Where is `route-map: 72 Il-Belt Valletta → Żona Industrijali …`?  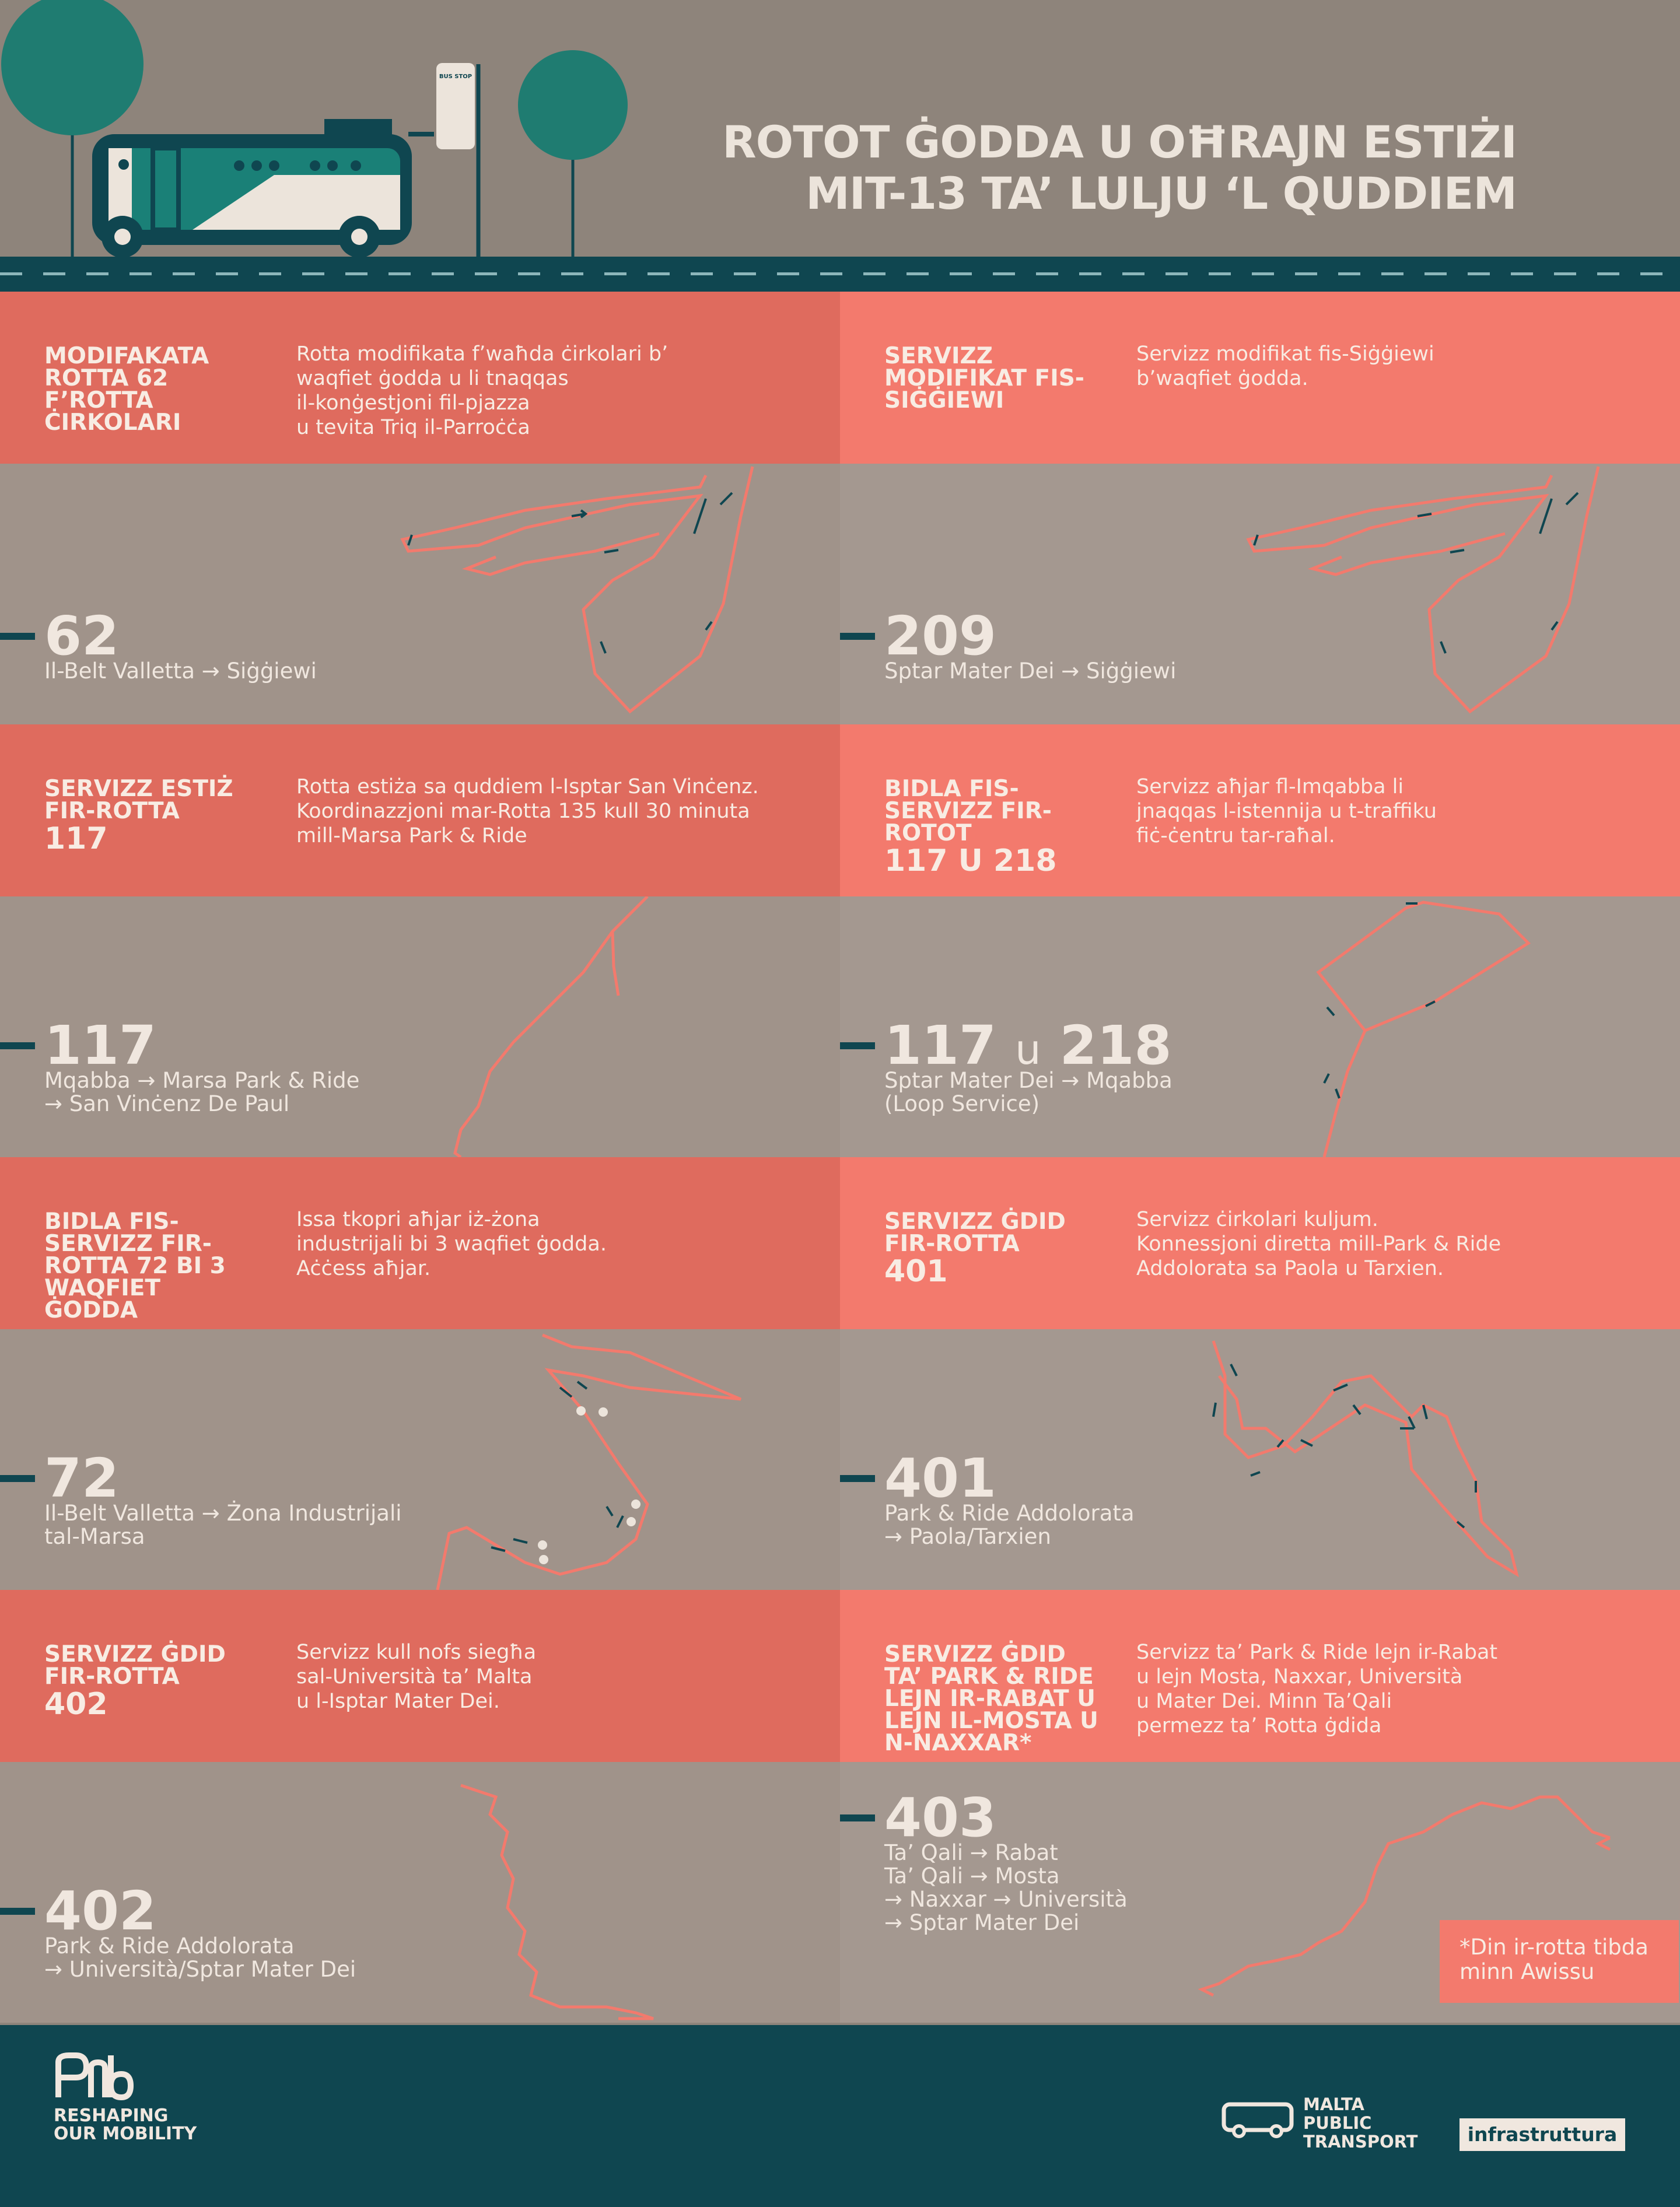
route-map: 72 Il-Belt Valletta → Żona Industrijali … is located at coordinates (420, 1460).